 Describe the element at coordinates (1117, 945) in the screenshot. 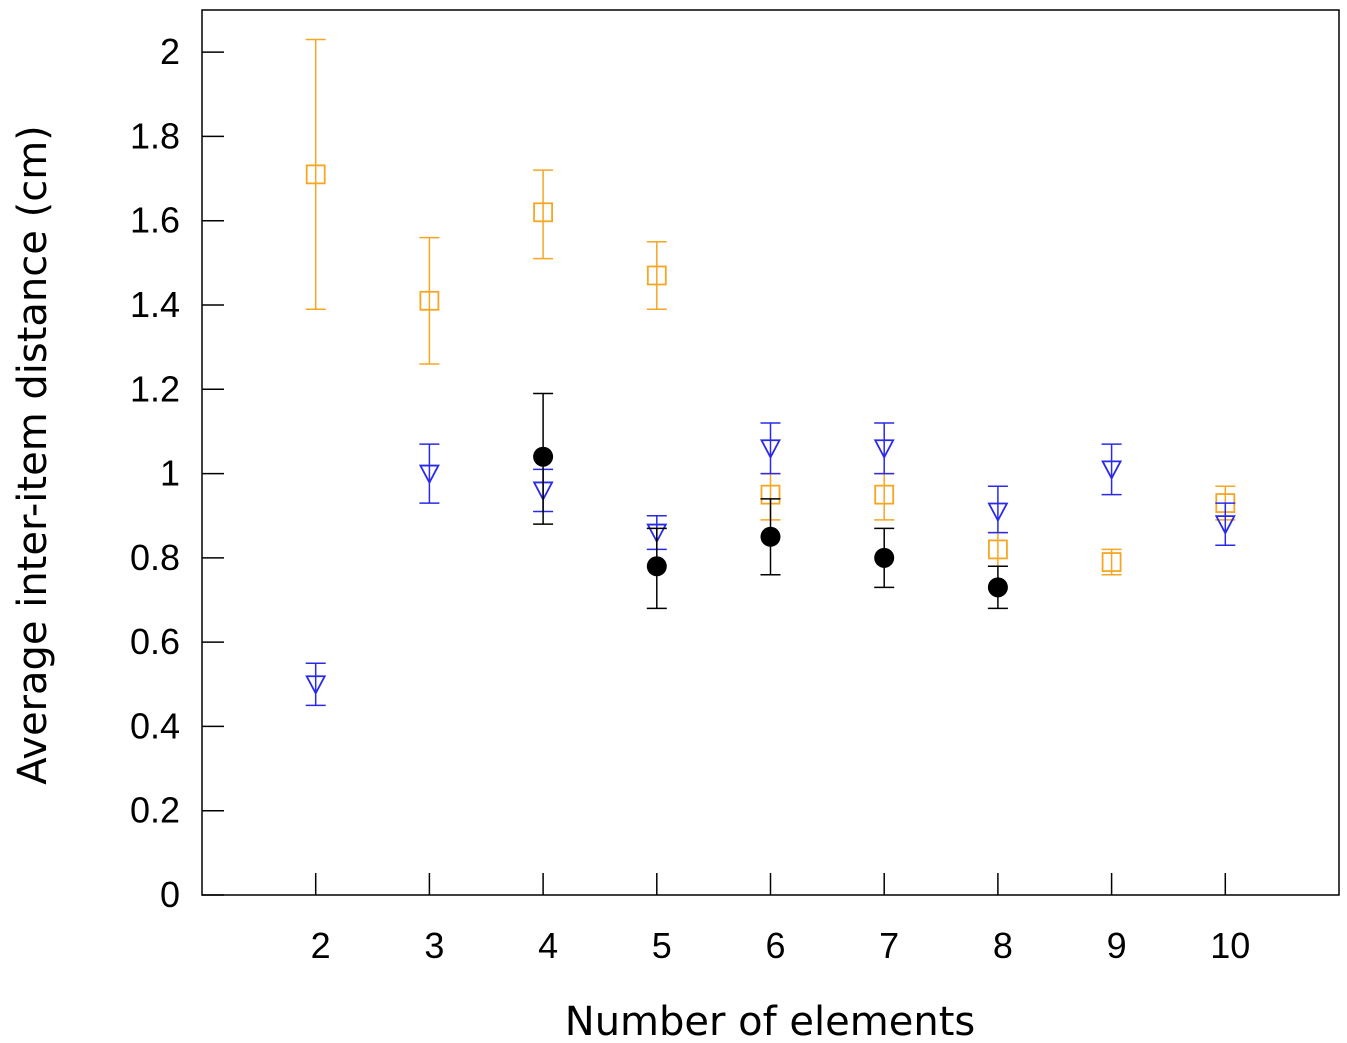

I see `x-tick-label: 9` at that location.